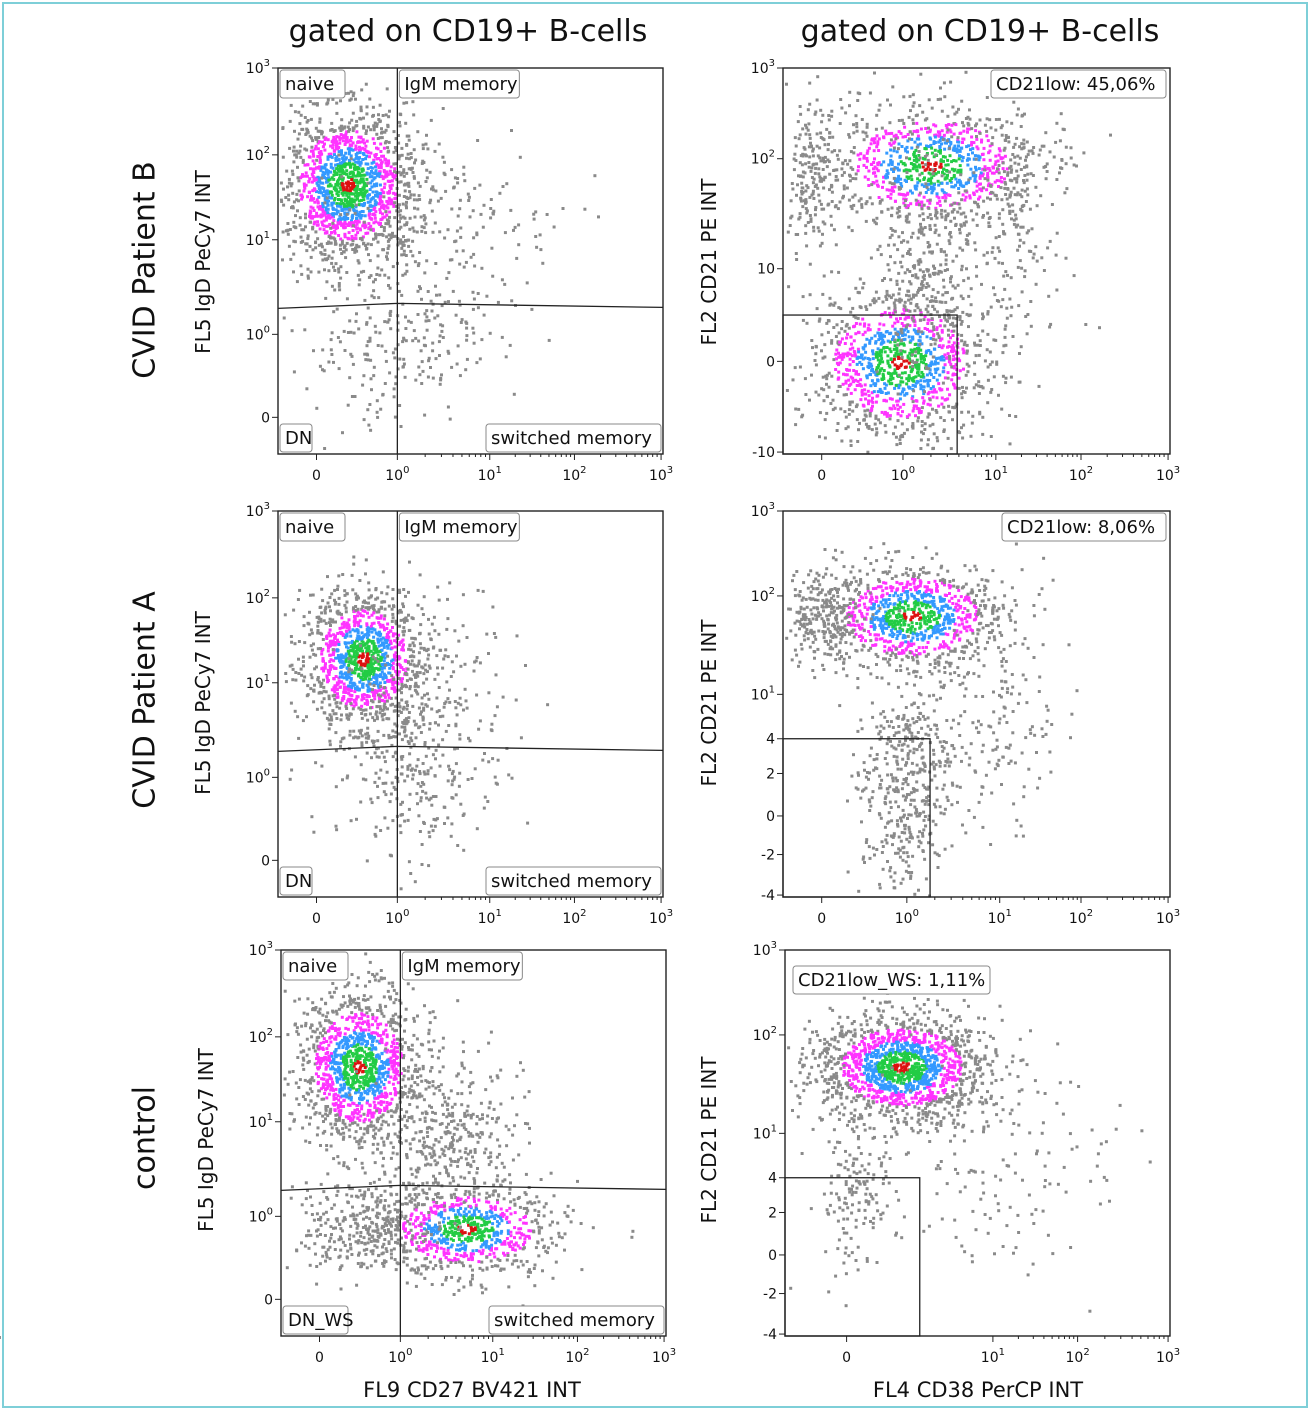 The width and height of the screenshot is (1314, 1414). What do you see at coordinates (980, 31) in the screenshot?
I see `column-title-right: gated on CD19+ B-cells` at bounding box center [980, 31].